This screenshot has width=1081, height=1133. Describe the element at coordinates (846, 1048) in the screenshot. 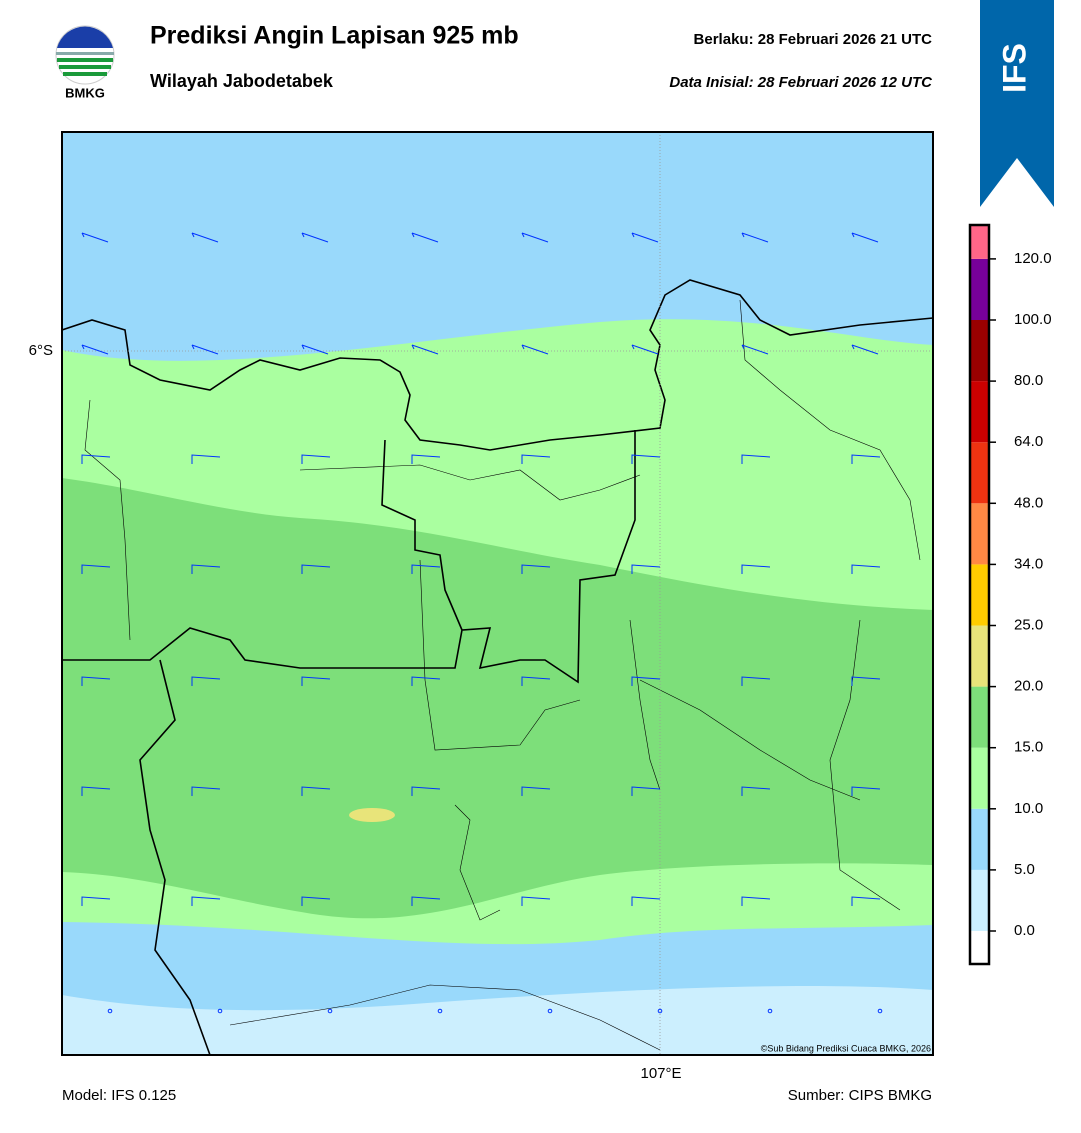

I see `copyright: ©Sub Bidang Prediksi Cuaca BMKG, 2026` at that location.